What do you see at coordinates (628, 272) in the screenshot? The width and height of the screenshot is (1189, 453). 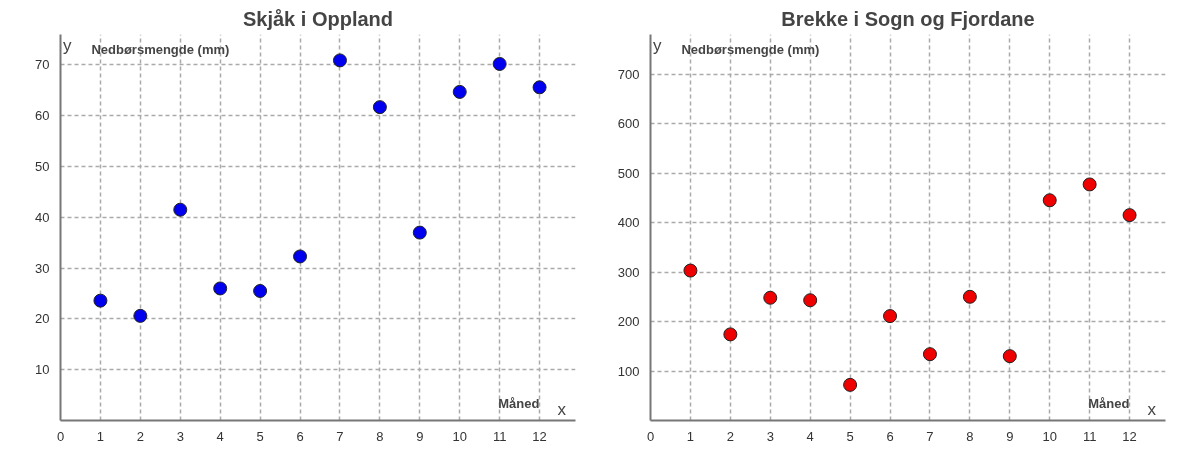 I see `y-tick-label: 300` at bounding box center [628, 272].